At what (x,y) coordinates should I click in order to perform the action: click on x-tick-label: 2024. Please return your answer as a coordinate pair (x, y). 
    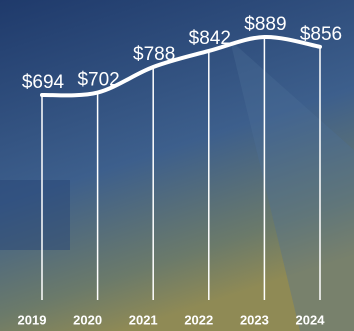
    Looking at the image, I should click on (311, 319).